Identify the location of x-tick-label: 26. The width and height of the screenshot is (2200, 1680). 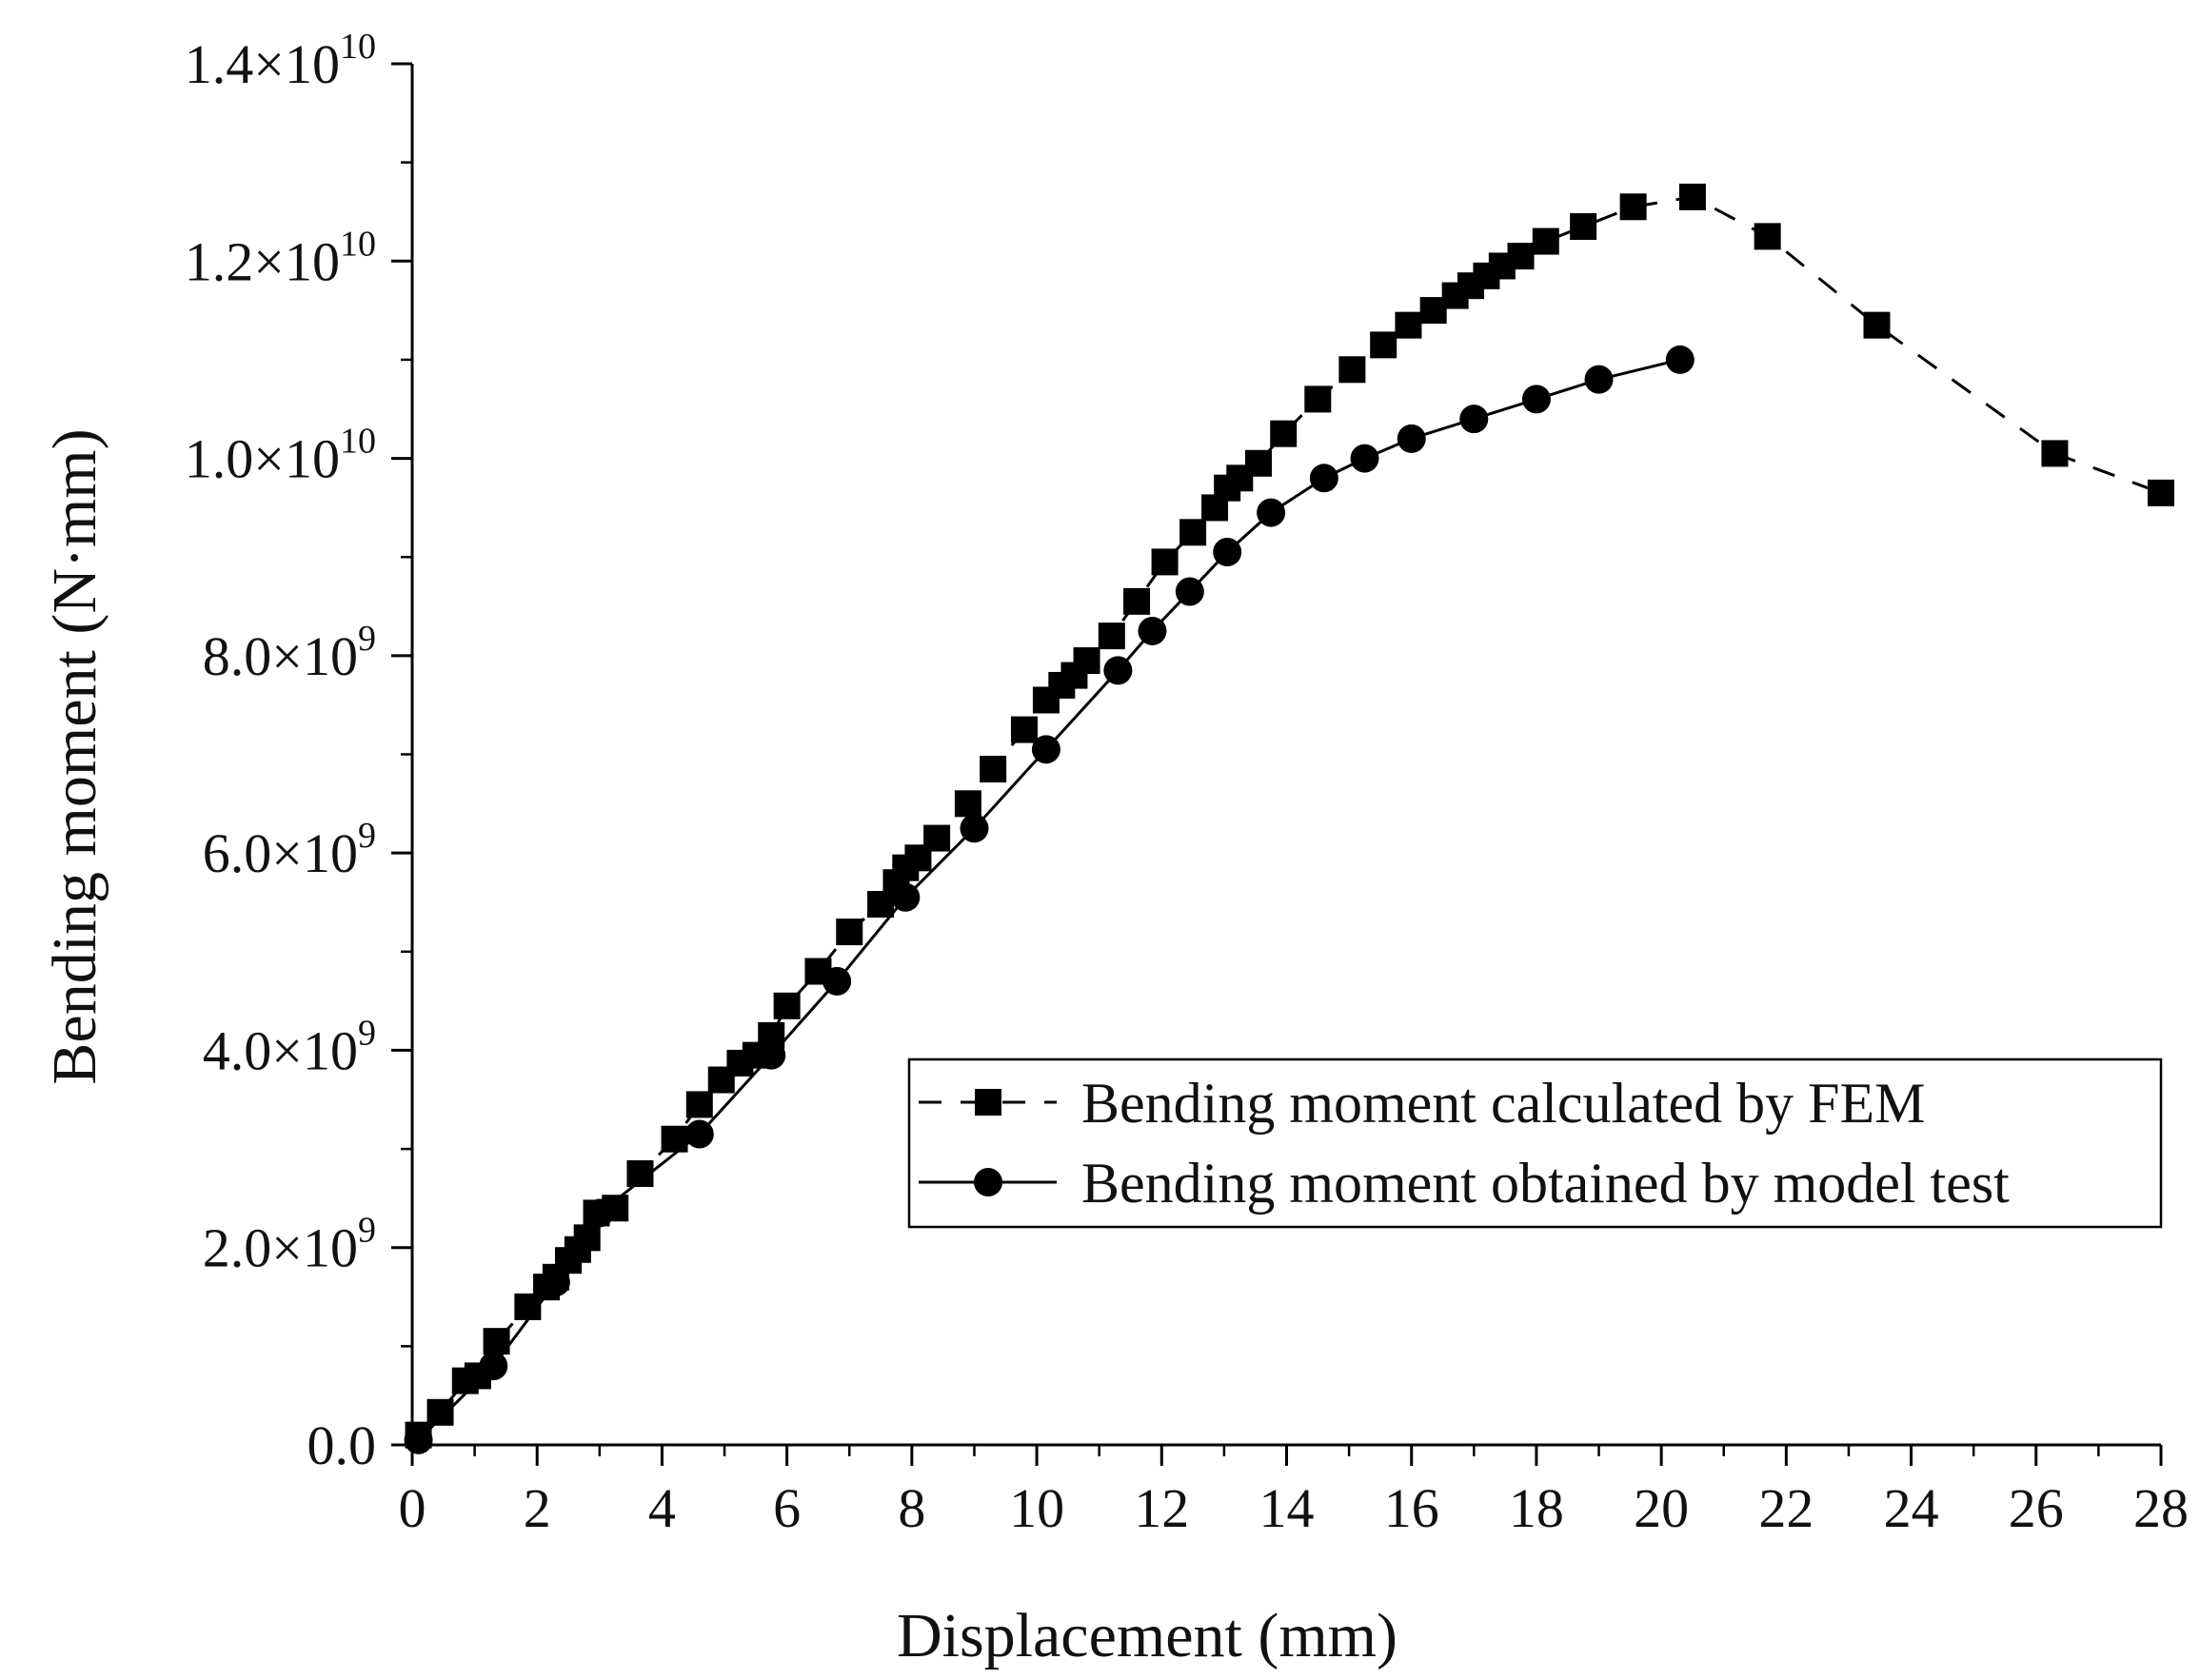
(2036, 1508).